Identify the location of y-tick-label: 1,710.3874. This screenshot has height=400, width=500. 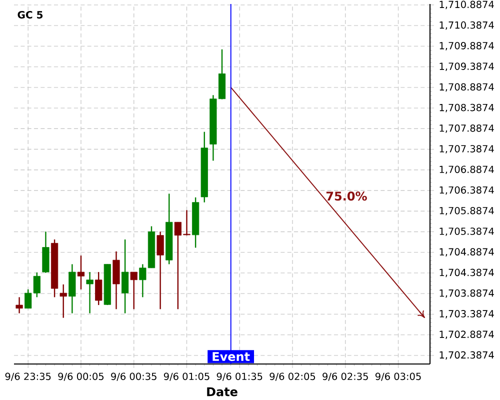
(467, 25).